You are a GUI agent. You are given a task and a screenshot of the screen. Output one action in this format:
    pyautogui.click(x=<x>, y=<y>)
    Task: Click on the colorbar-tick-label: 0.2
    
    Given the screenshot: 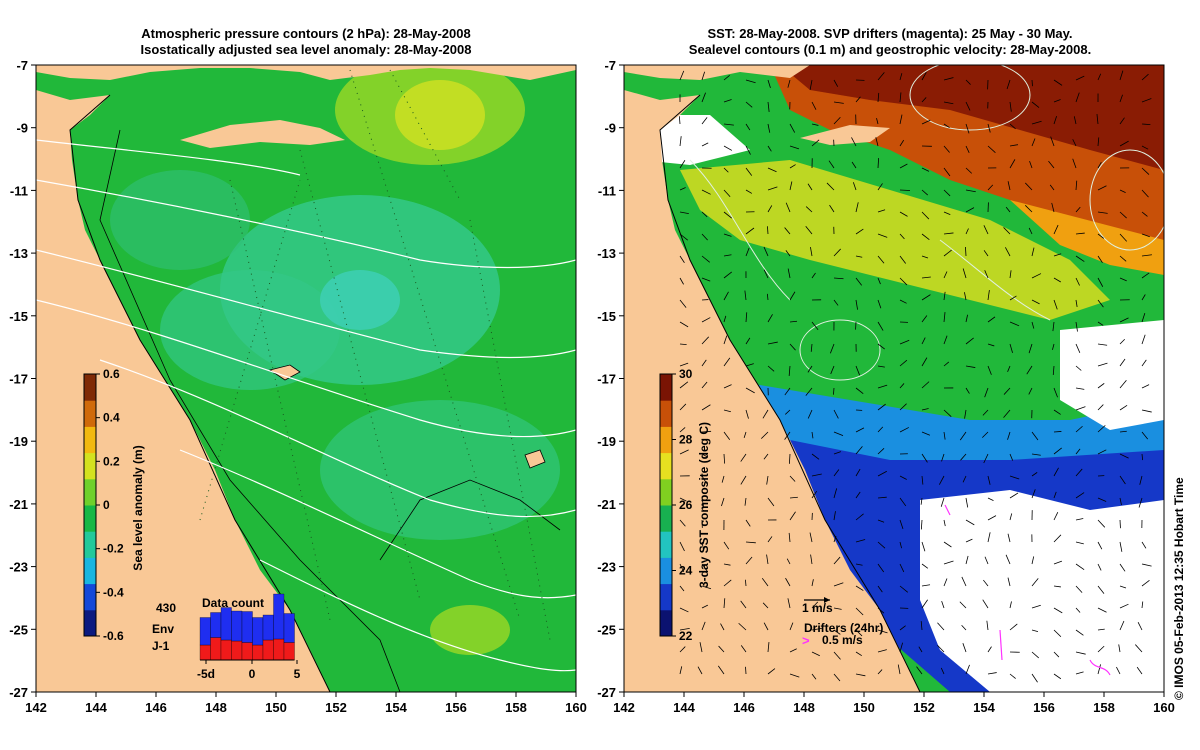 What is the action you would take?
    pyautogui.click(x=111, y=461)
    